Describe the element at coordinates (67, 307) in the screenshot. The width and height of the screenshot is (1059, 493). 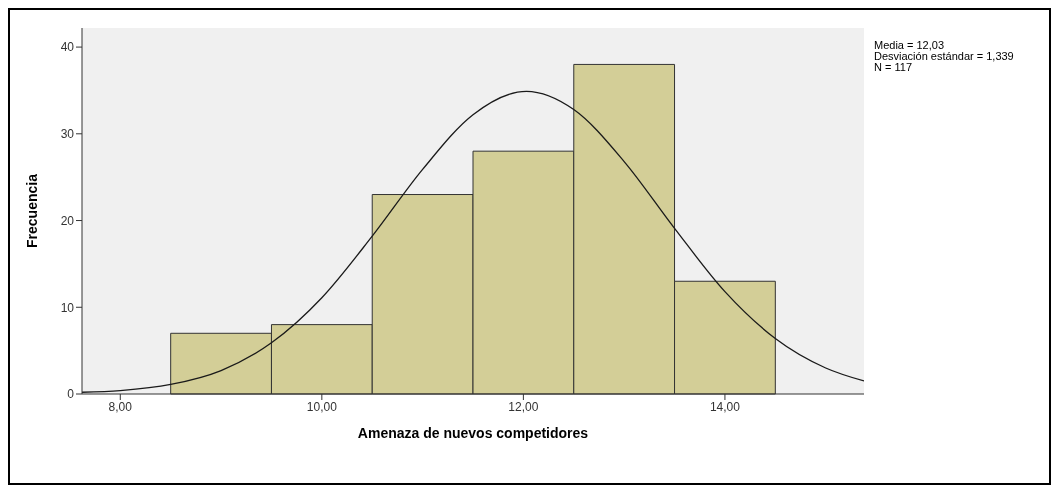
I see `y-tick-label: 10` at that location.